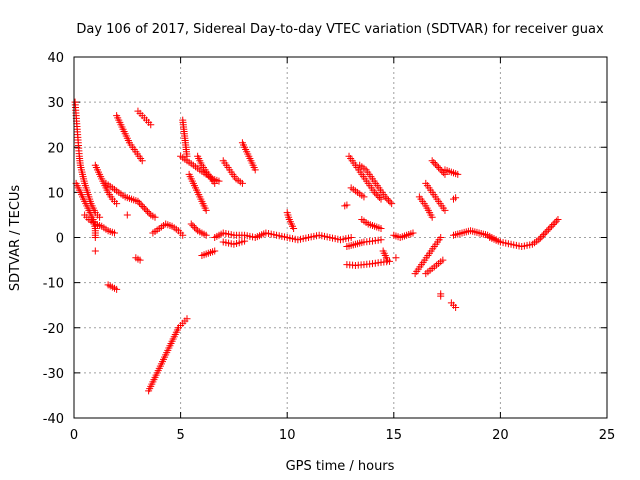  I want to click on series-arc-16-b, so click(425, 207).